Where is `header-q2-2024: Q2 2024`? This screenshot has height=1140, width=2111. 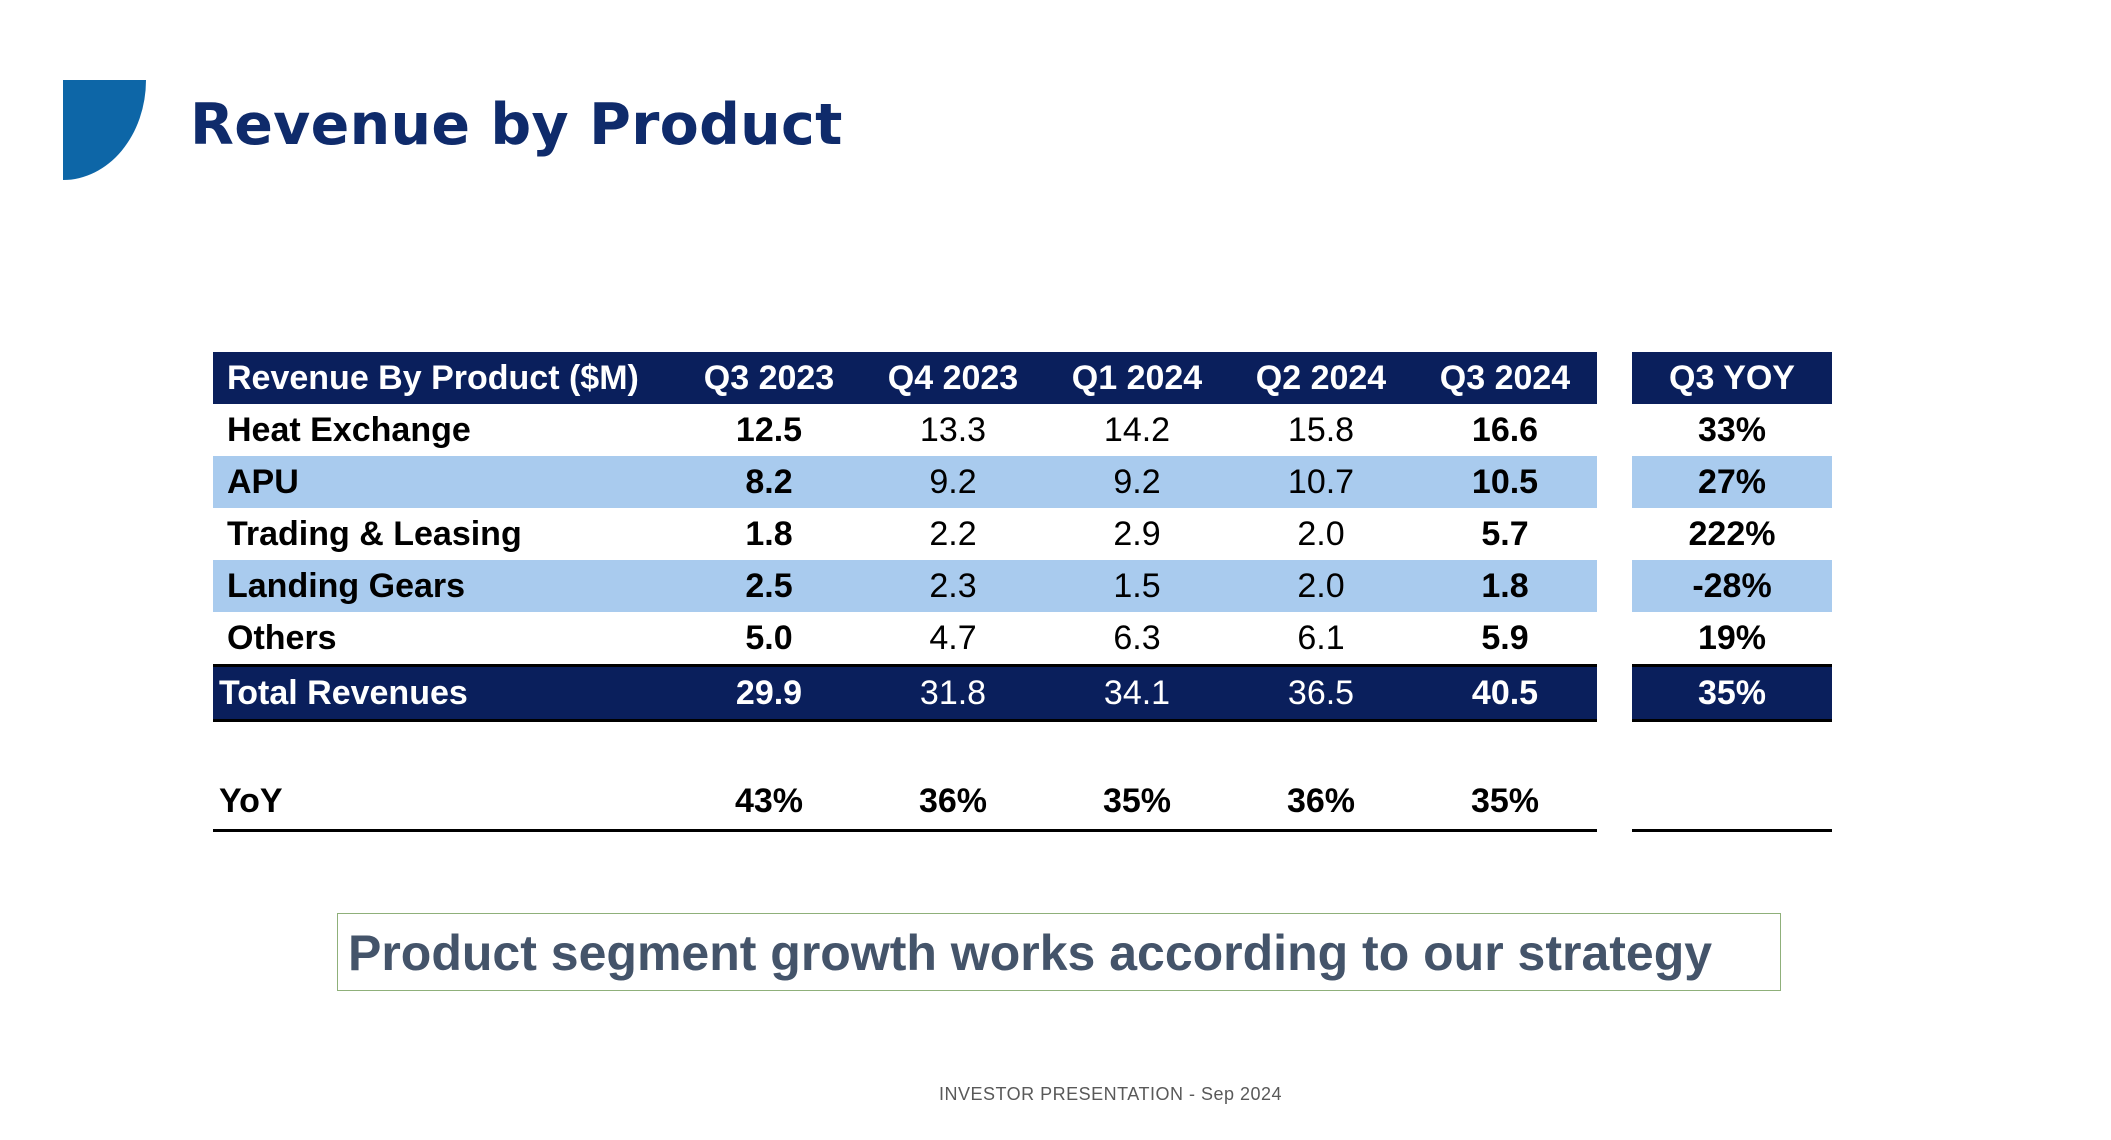 header-q2-2024: Q2 2024 is located at coordinates (1321, 378).